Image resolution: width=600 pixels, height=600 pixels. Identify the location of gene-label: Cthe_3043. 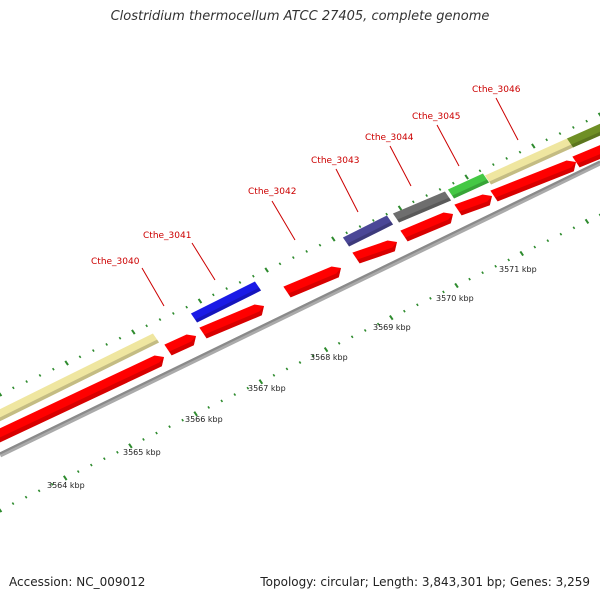
(335, 161).